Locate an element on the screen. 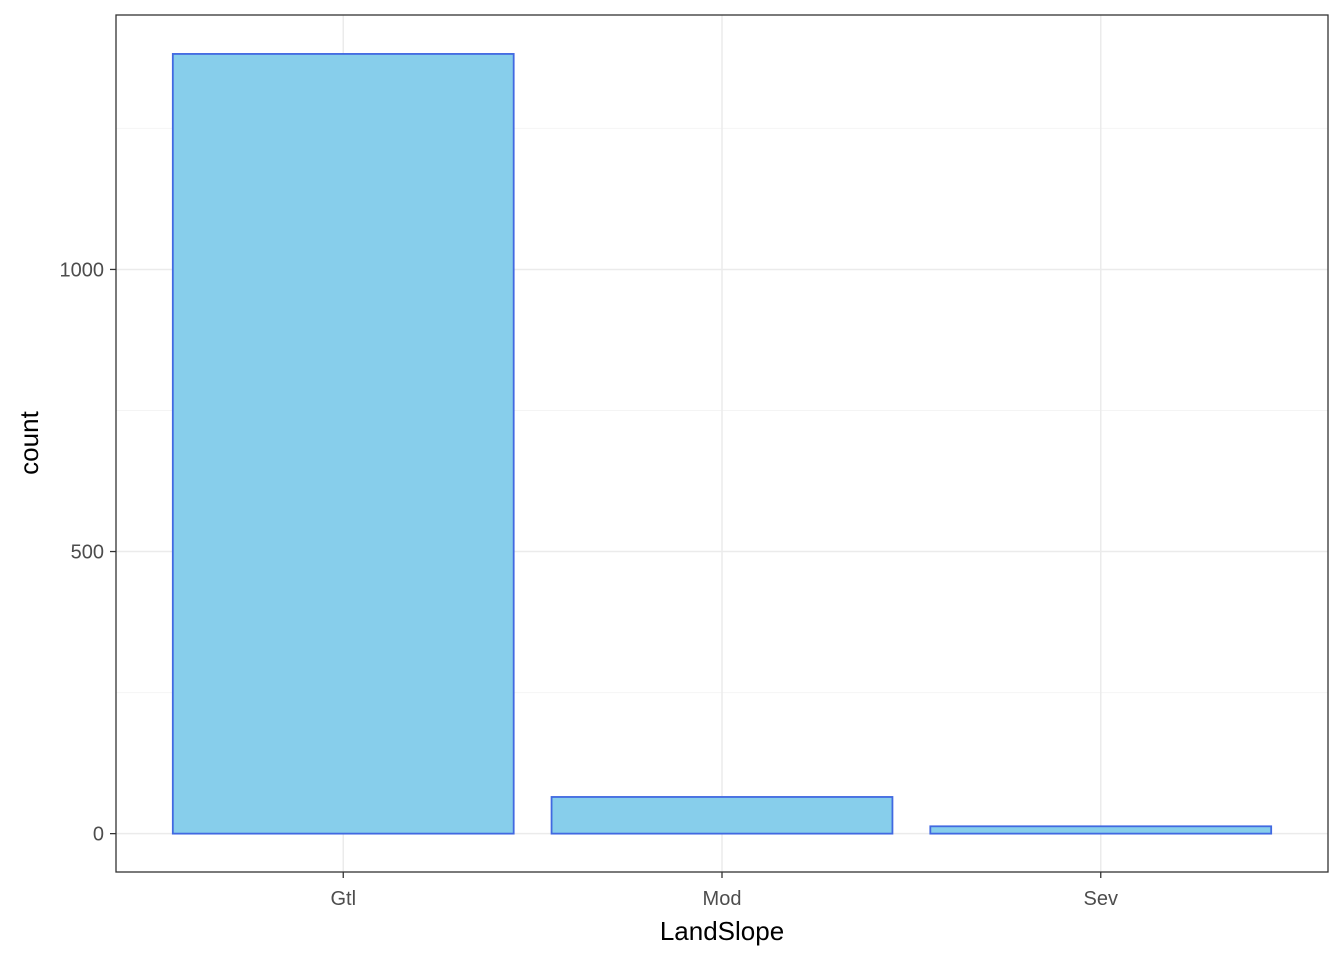 The width and height of the screenshot is (1344, 960). x-axis: Gtl Mod Sev is located at coordinates (724, 891).